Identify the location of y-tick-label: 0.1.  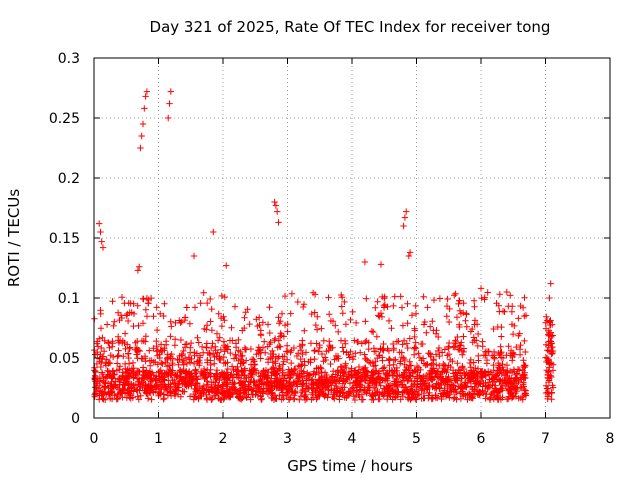
(69, 299).